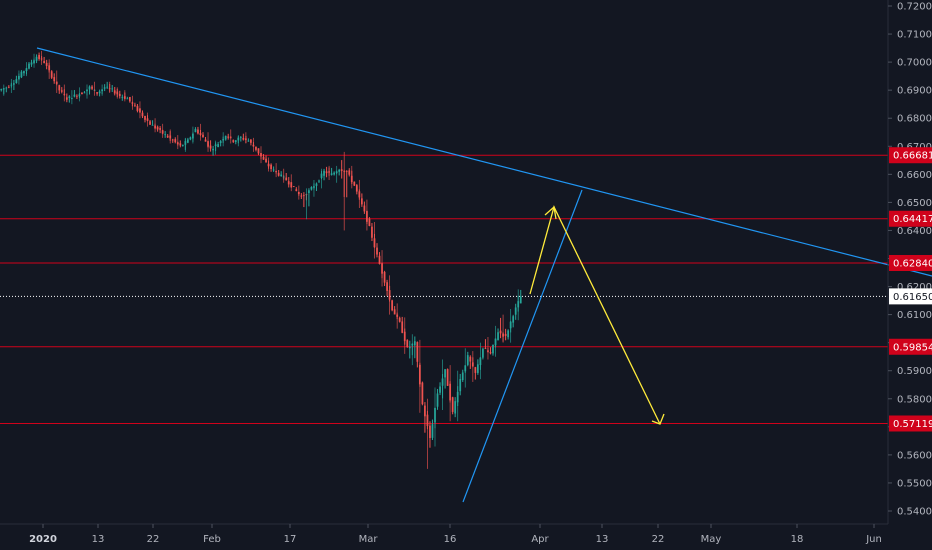  What do you see at coordinates (455, 534) in the screenshot?
I see `time-axis: 2020 13 22 Feb 17 Mar 16 Apr 13 22 May 18 Jun` at bounding box center [455, 534].